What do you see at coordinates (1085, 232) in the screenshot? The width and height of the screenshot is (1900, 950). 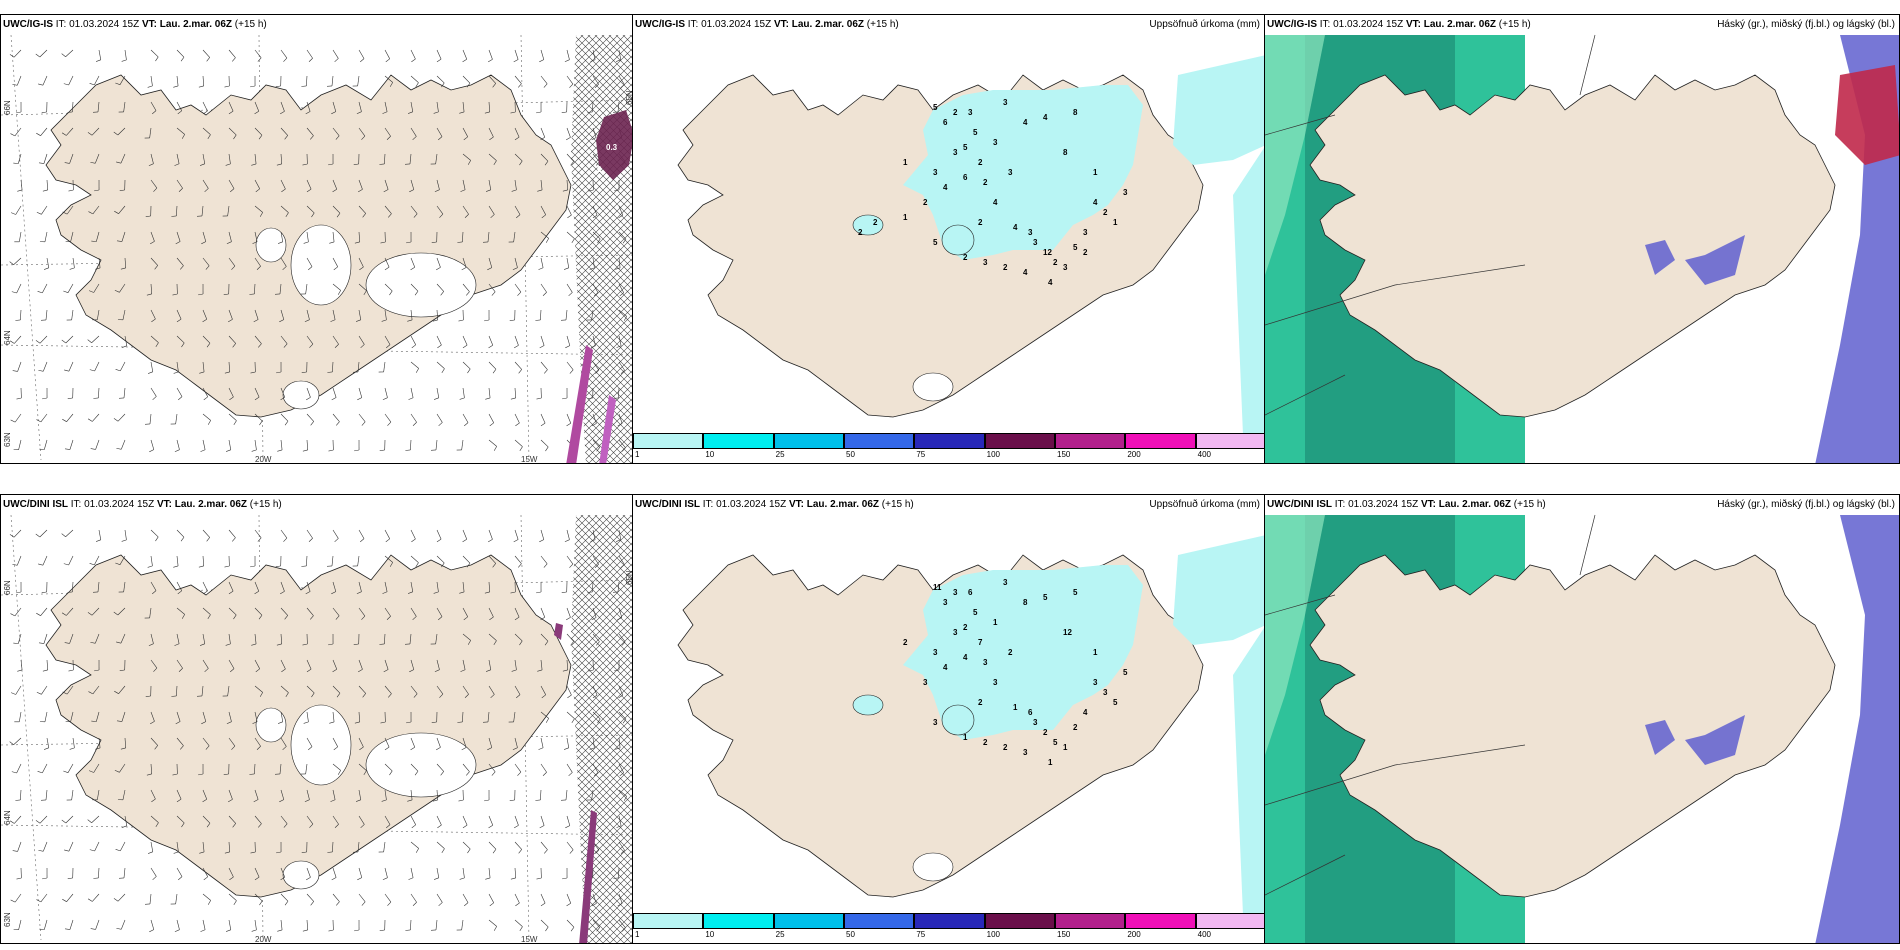 I see `precip-value: 3` at bounding box center [1085, 232].